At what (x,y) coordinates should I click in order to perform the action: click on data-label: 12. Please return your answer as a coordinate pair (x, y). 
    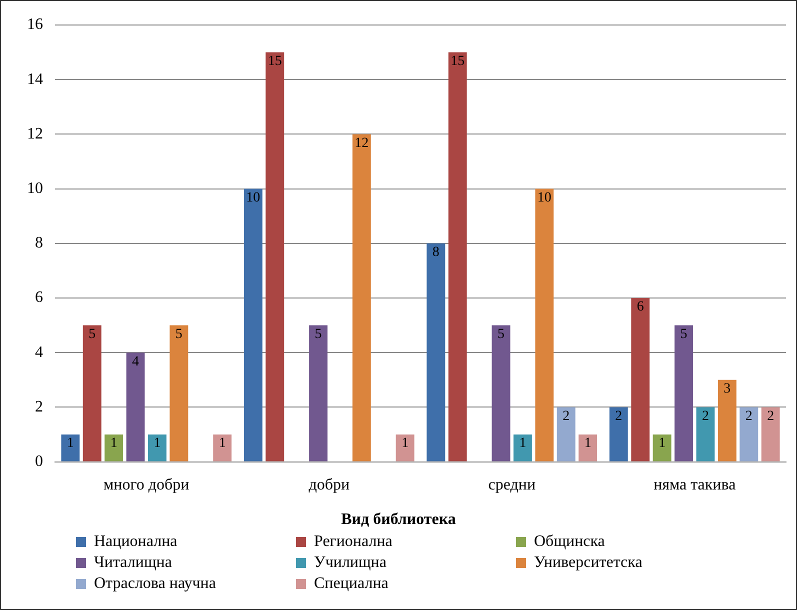
    Looking at the image, I should click on (361, 143).